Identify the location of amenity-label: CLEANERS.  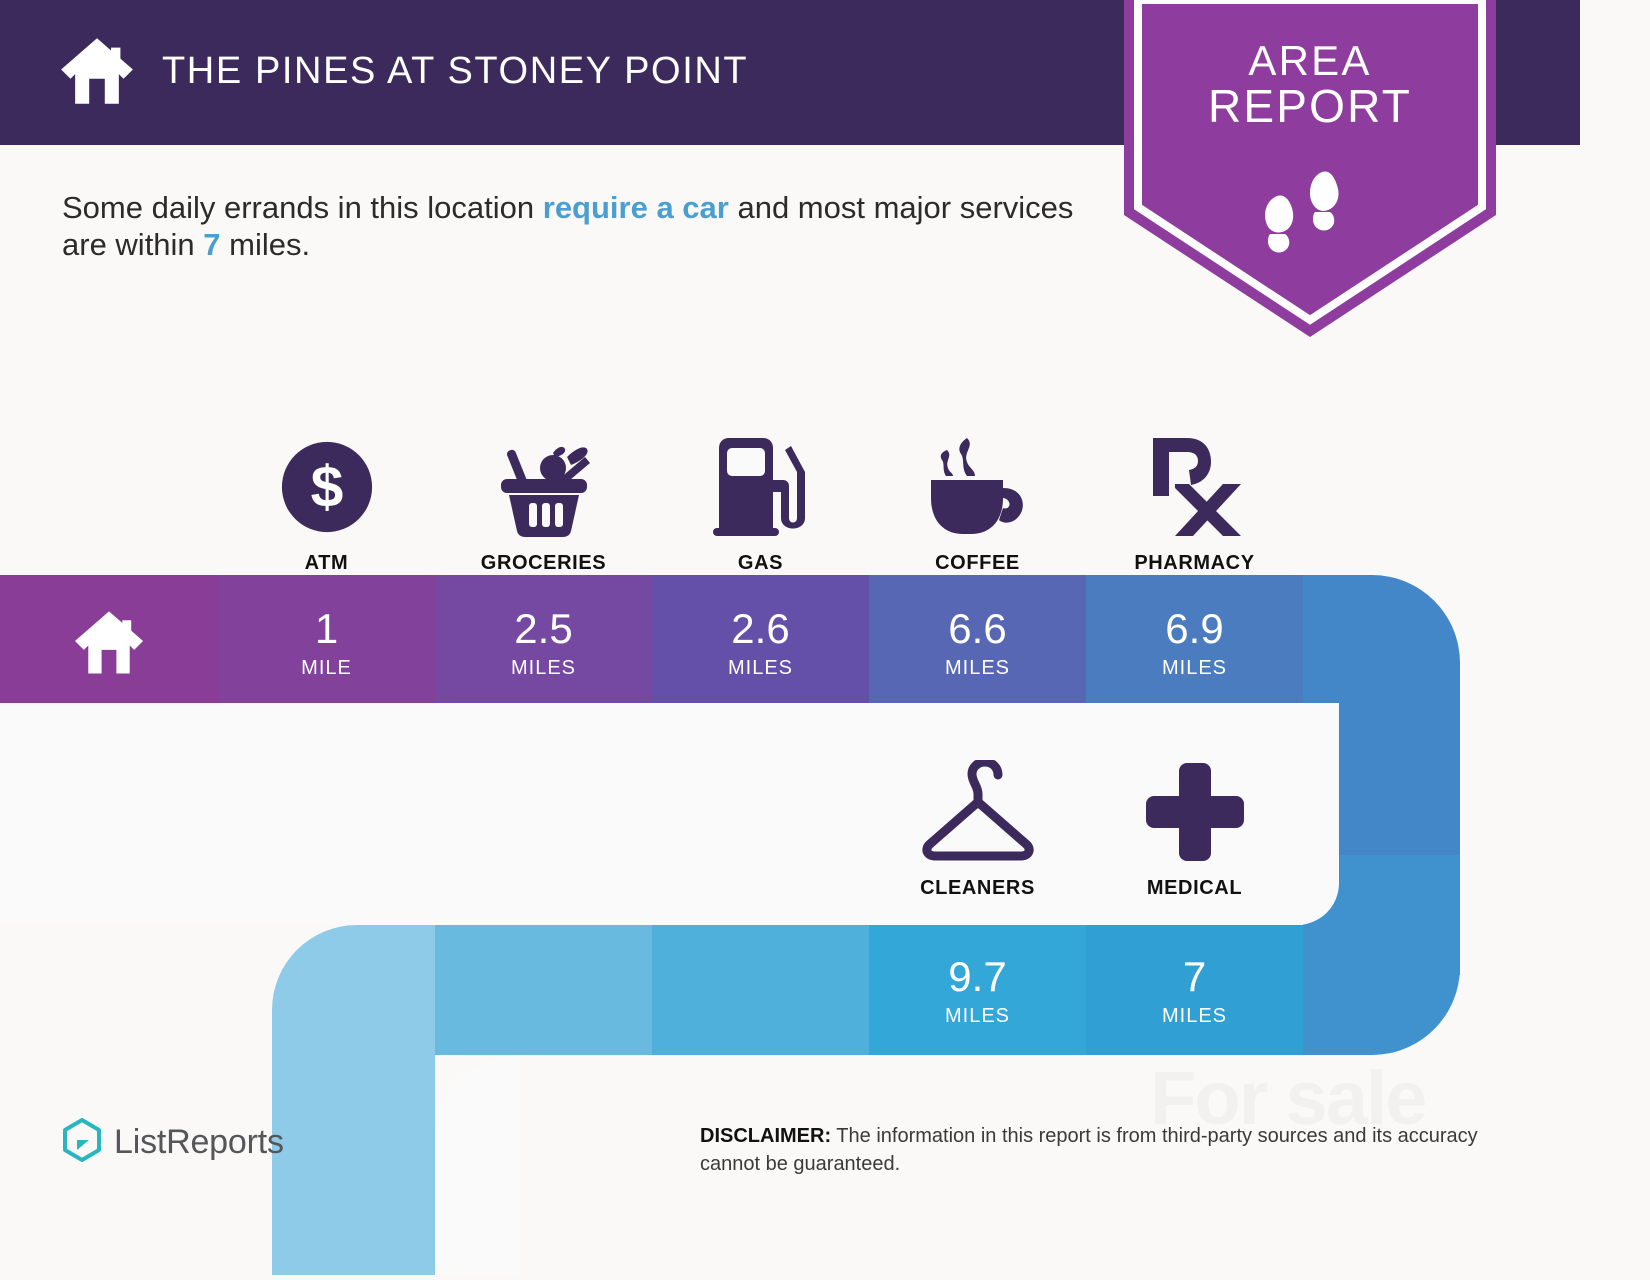
(977, 888).